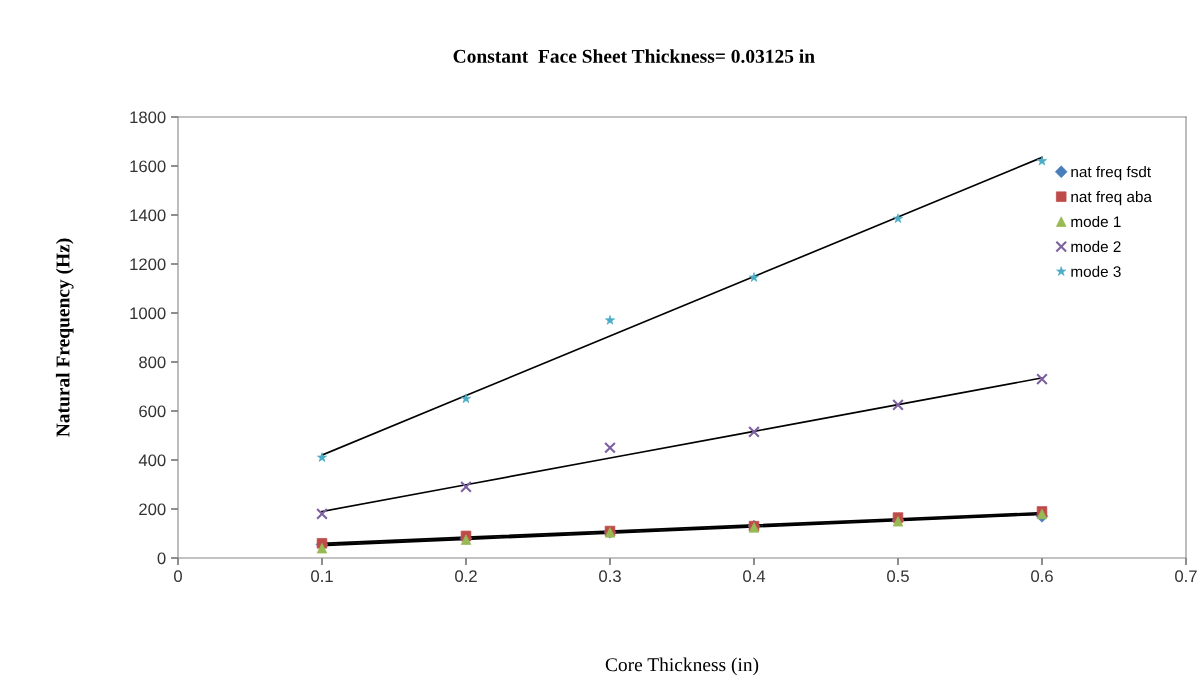 The image size is (1204, 684). Describe the element at coordinates (152, 411) in the screenshot. I see `y-tick-label: 600` at that location.